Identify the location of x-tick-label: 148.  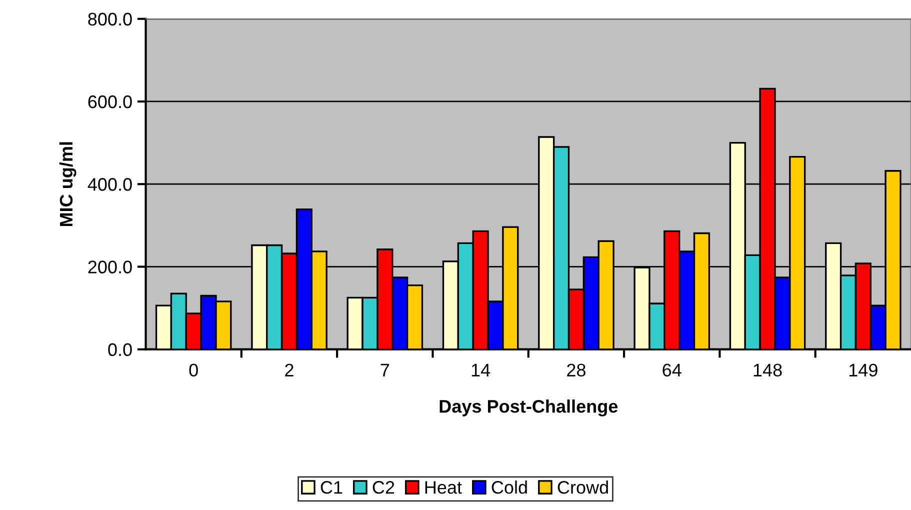
(768, 370).